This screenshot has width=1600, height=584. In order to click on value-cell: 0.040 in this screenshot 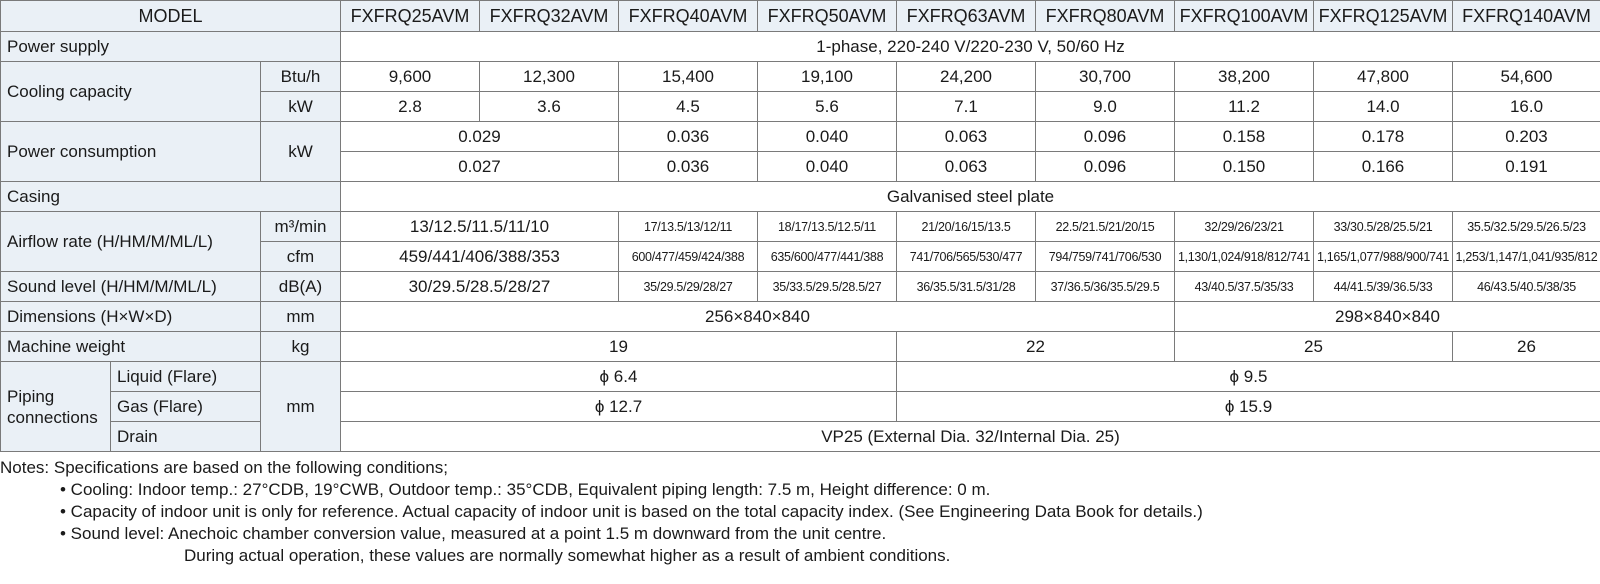, I will do `click(827, 136)`.